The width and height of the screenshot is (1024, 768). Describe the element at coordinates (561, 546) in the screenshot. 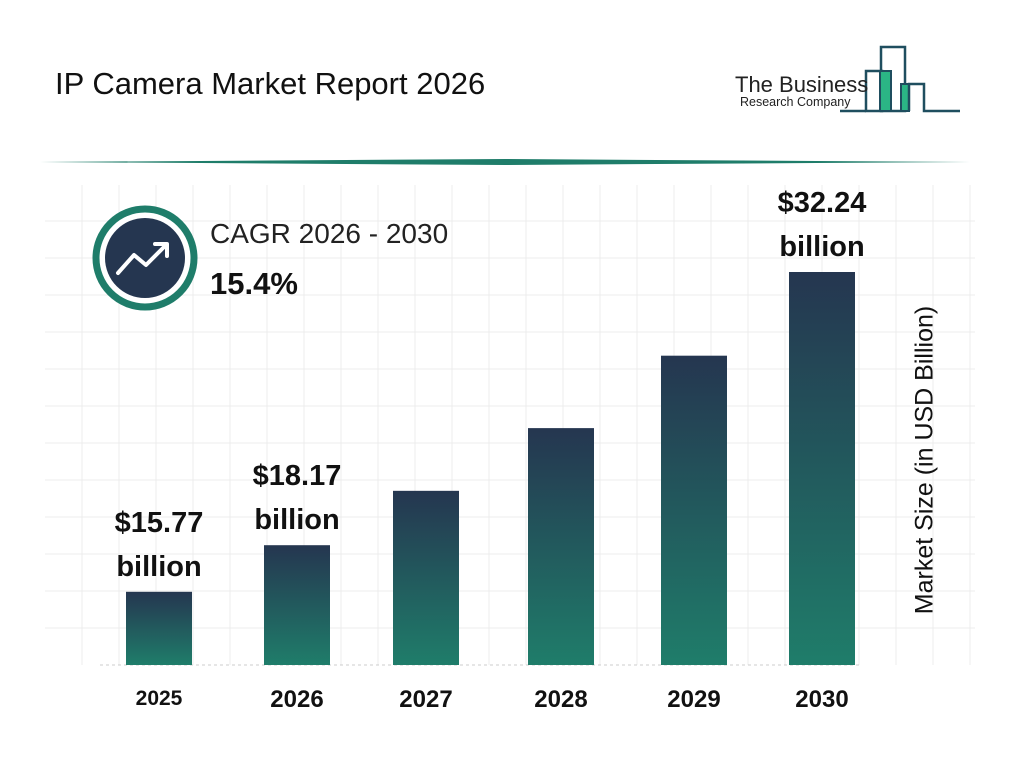

I see `bar-2028` at that location.